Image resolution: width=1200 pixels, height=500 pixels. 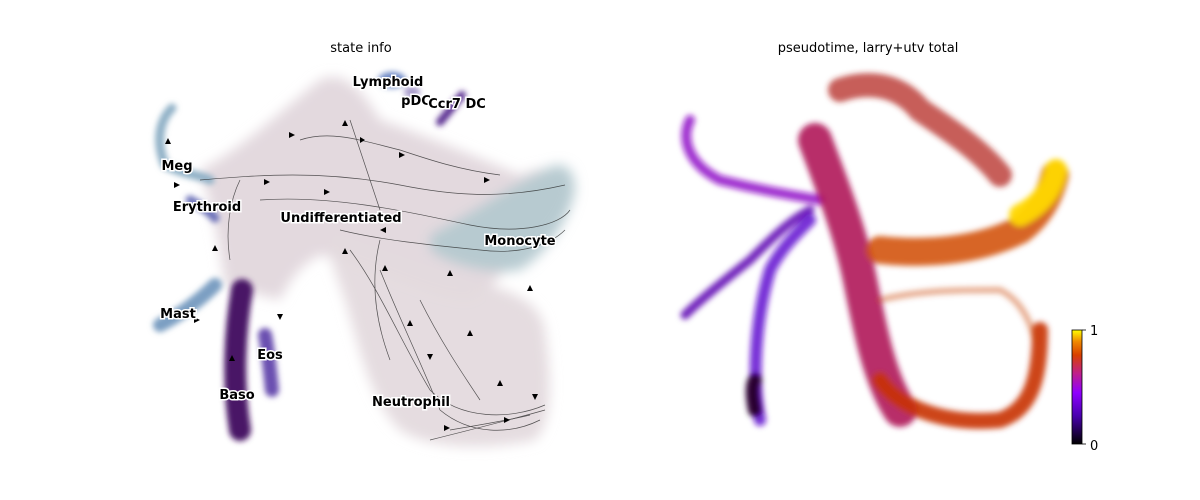 I want to click on erythroid-branch, so click(x=202, y=209).